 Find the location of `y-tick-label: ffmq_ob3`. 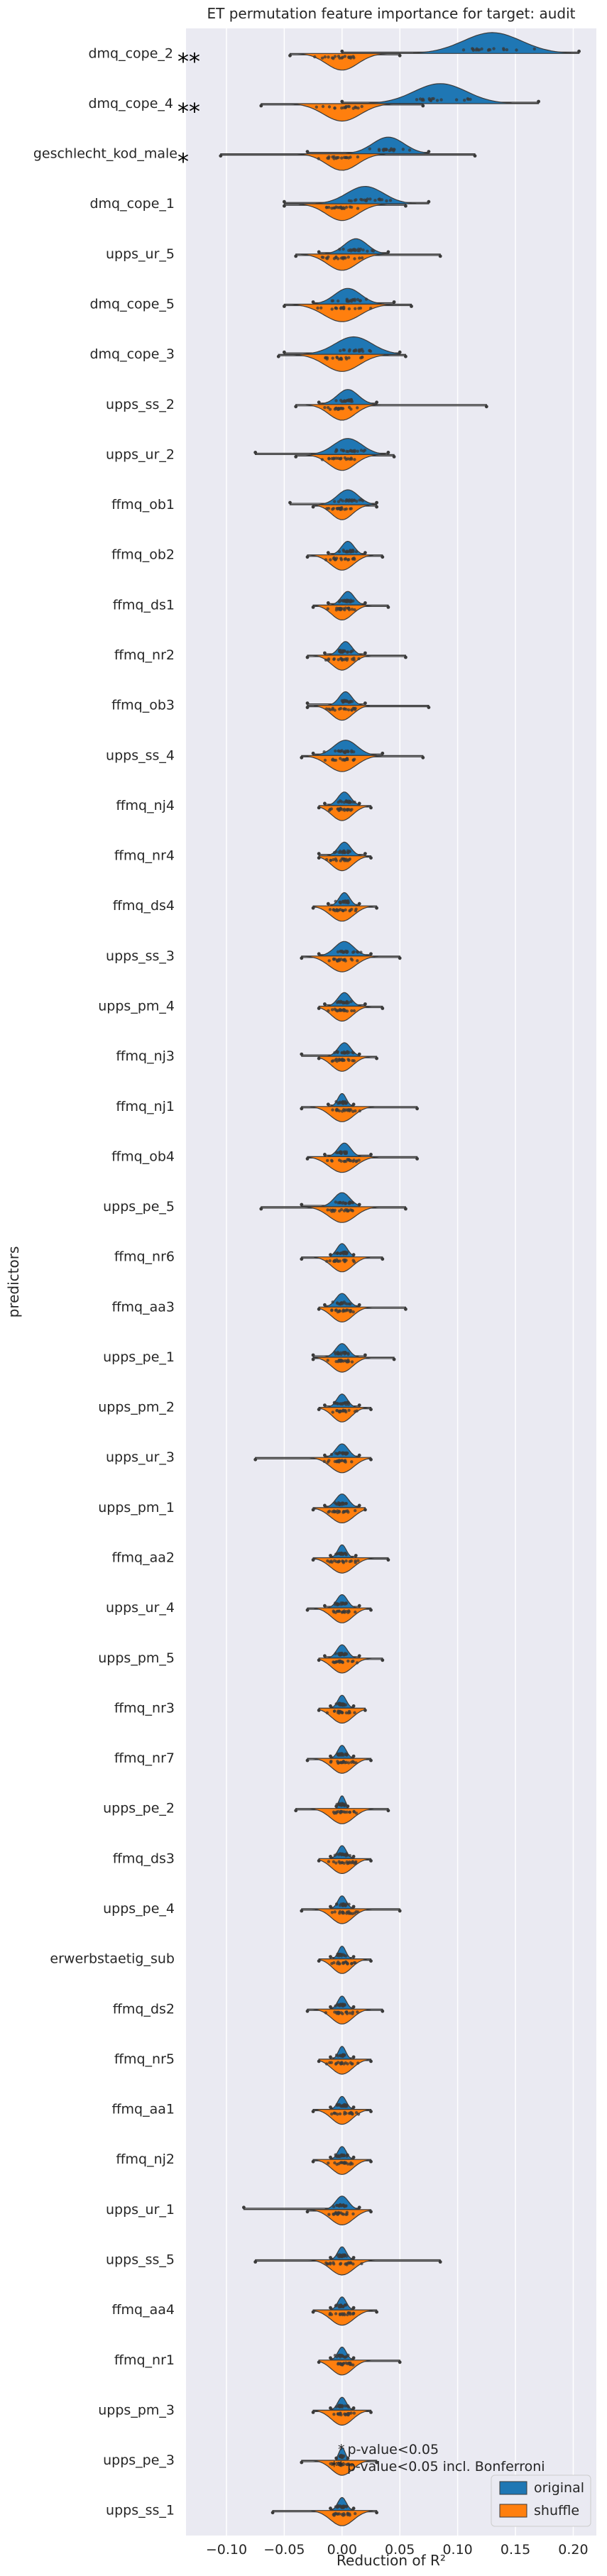

y-tick-label: ffmq_ob3 is located at coordinates (143, 705).